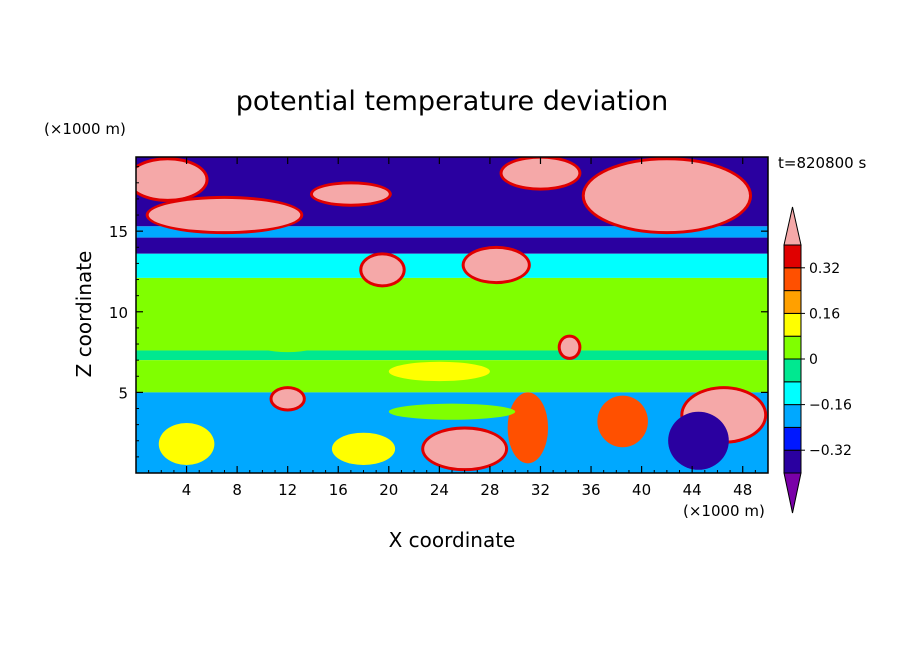  What do you see at coordinates (388, 490) in the screenshot?
I see `x-tick-label: 20` at bounding box center [388, 490].